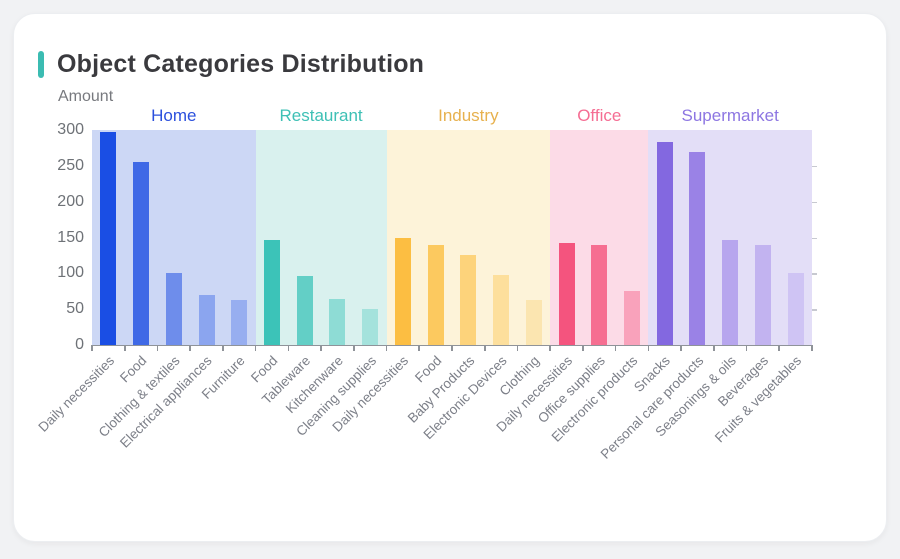 Image resolution: width=900 pixels, height=559 pixels. I want to click on y-tick-50: 50, so click(75, 309).